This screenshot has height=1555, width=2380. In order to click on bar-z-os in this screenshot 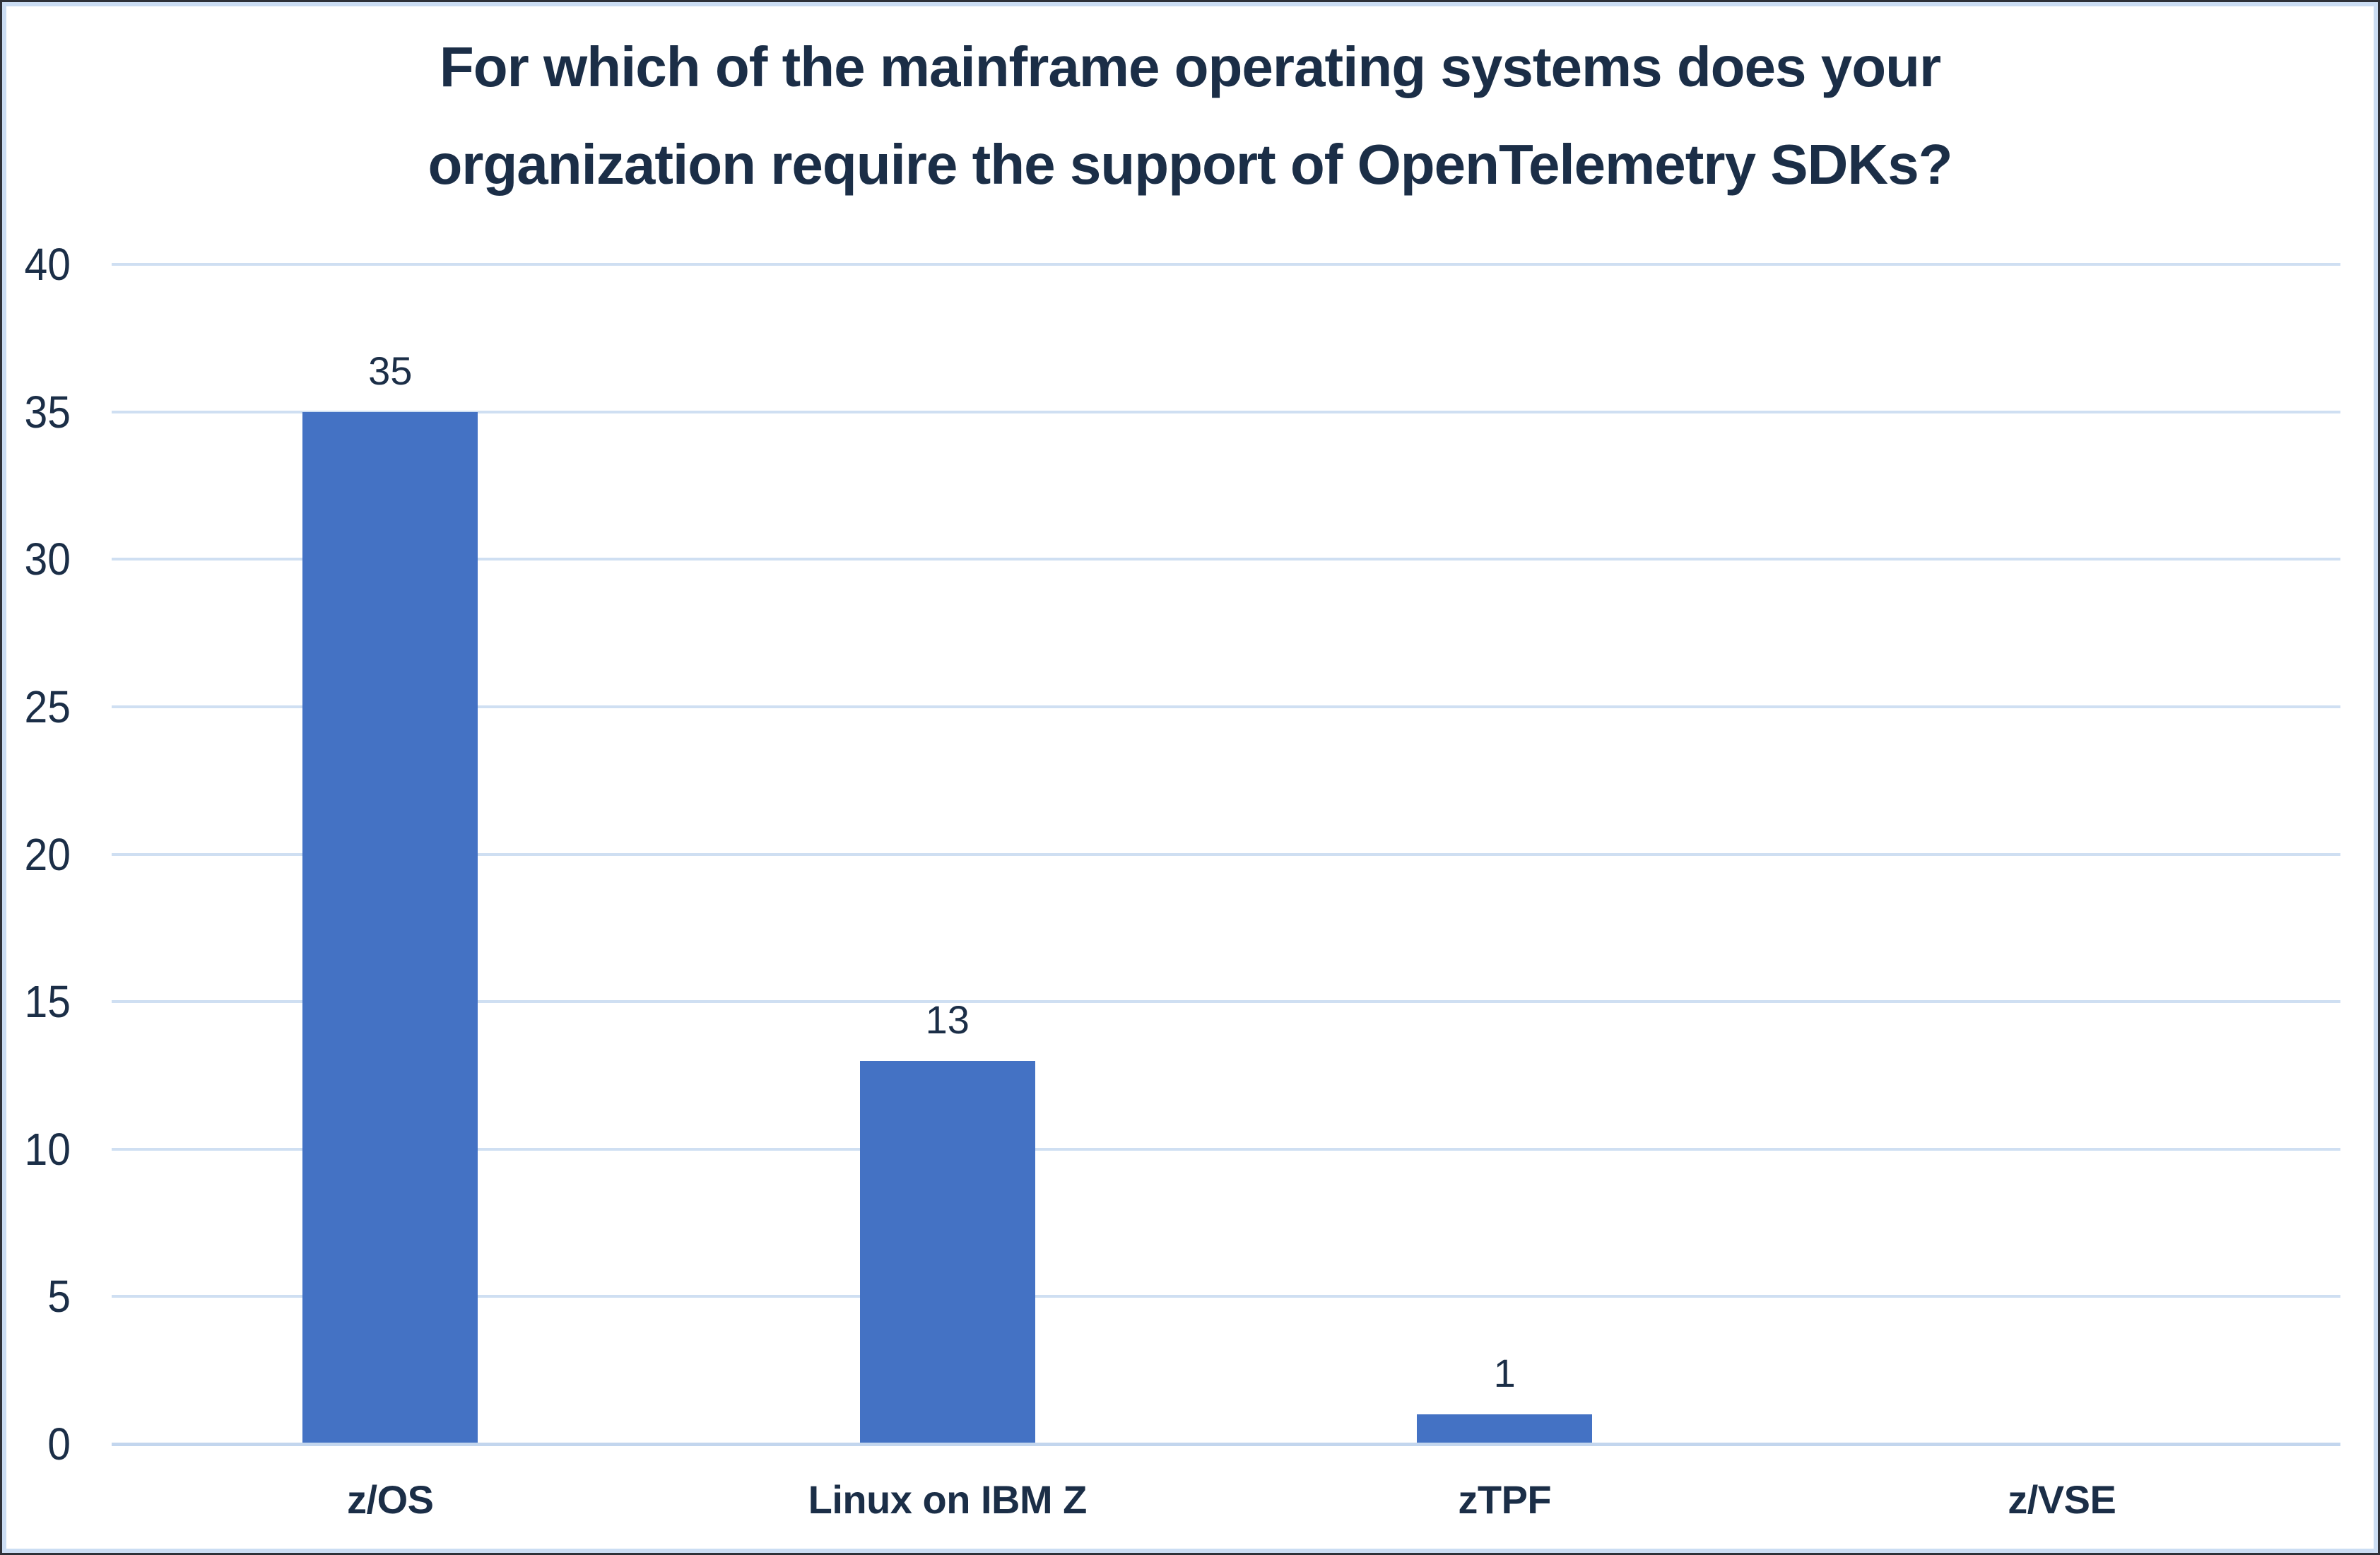, I will do `click(390, 927)`.